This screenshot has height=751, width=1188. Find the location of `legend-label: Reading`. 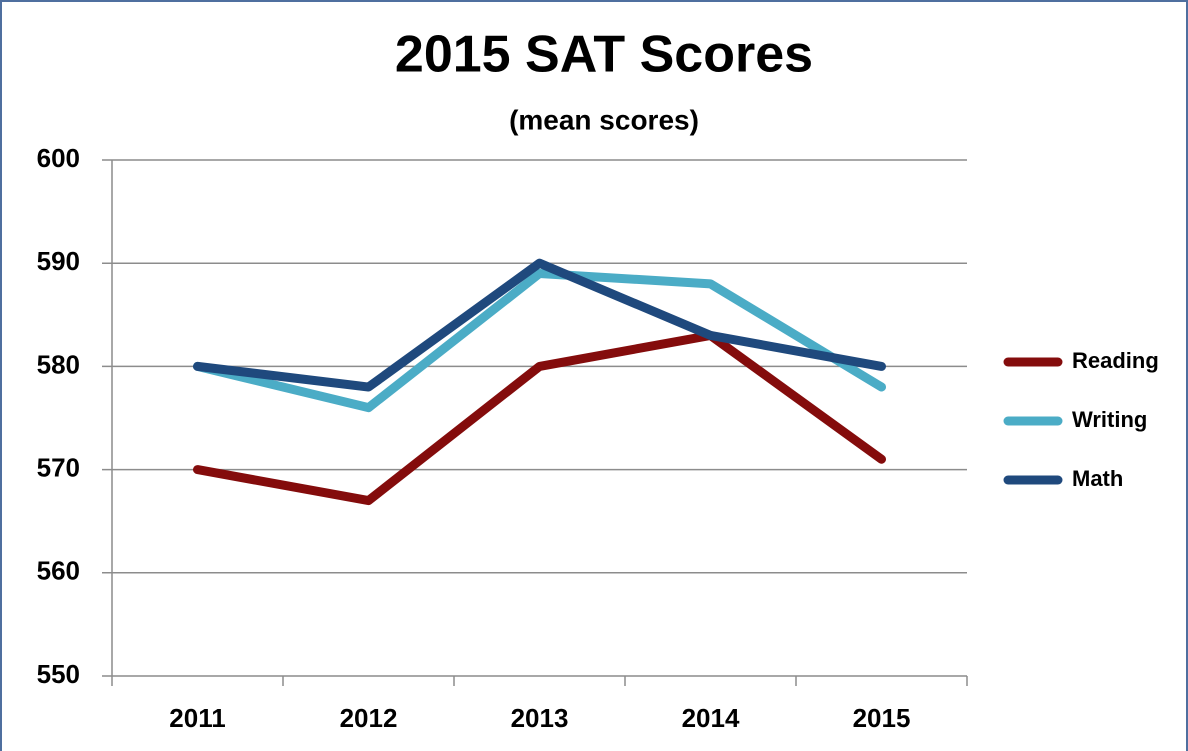

legend-label: Reading is located at coordinates (1115, 360).